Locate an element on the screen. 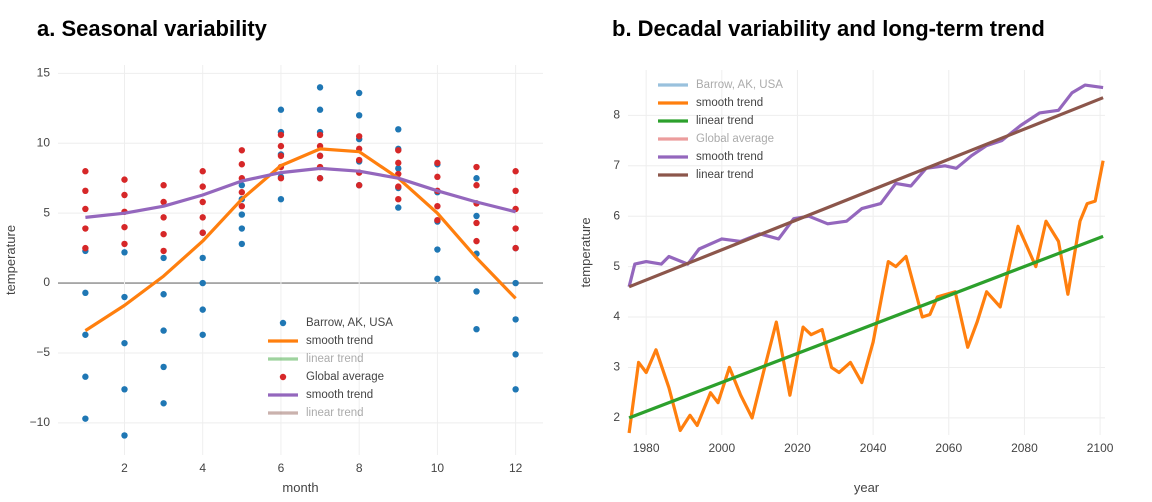 Image resolution: width=1152 pixels, height=502 pixels. y-tick-label: 0 is located at coordinates (46, 282).